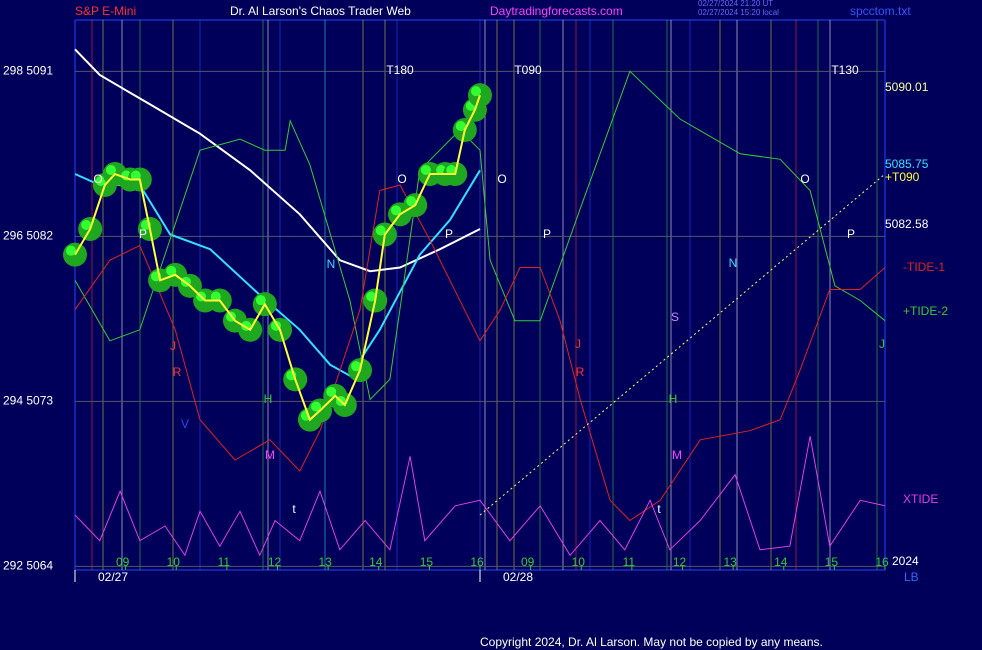 This screenshot has width=982, height=650. Describe the element at coordinates (907, 164) in the screenshot. I see `price-level-label: 5085.75` at that location.